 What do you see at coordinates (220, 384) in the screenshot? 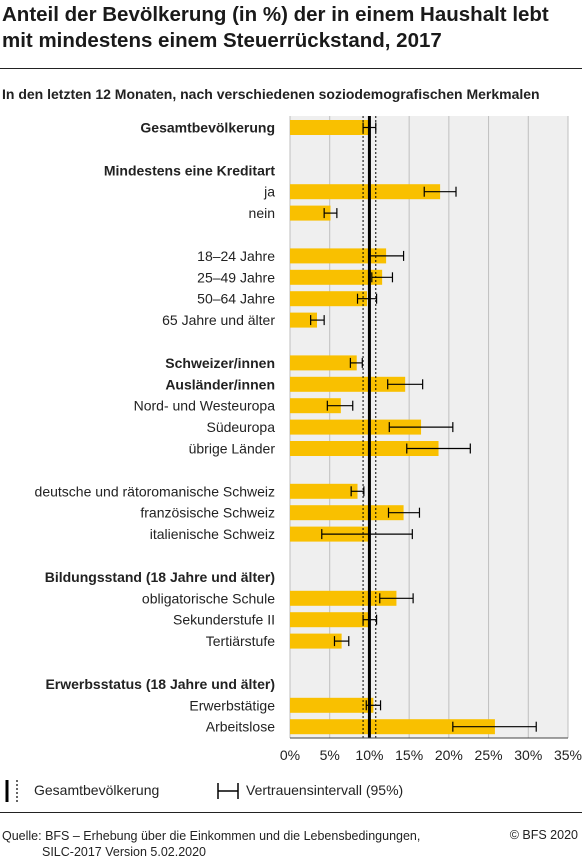
I see `category-label: Ausländer/innen` at bounding box center [220, 384].